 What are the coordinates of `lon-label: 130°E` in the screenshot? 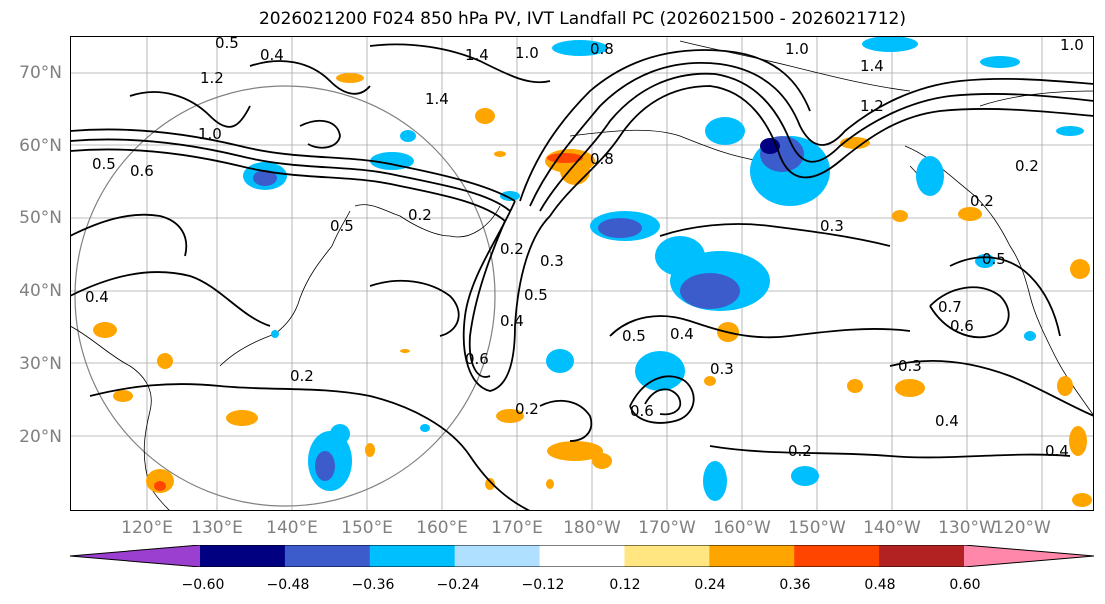 It's located at (217, 528).